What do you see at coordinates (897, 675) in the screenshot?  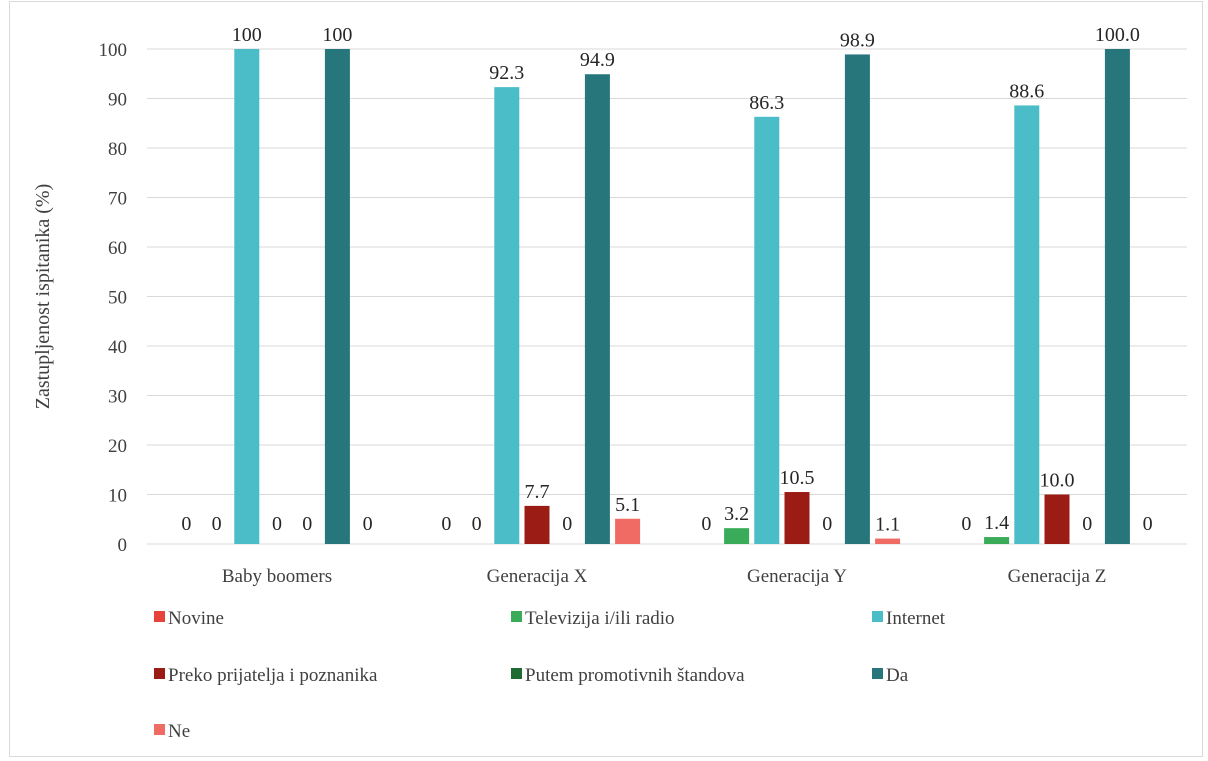 I see `legend-label: Da` at bounding box center [897, 675].